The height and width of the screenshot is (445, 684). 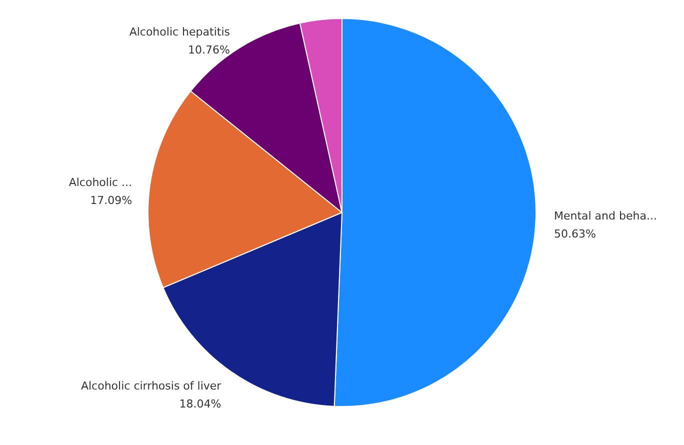 I want to click on data-label: 17.09%, so click(x=111, y=201).